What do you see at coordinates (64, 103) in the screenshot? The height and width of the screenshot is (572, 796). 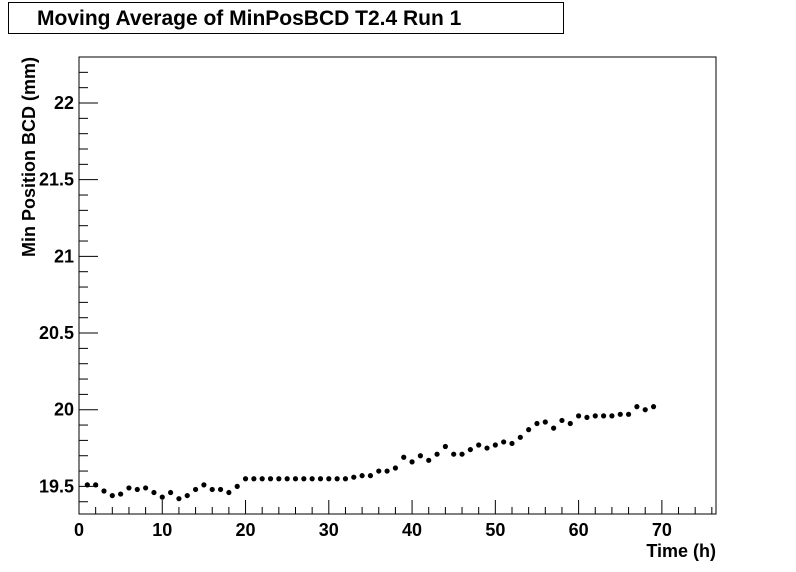 I see `y-tick-label: 22` at bounding box center [64, 103].